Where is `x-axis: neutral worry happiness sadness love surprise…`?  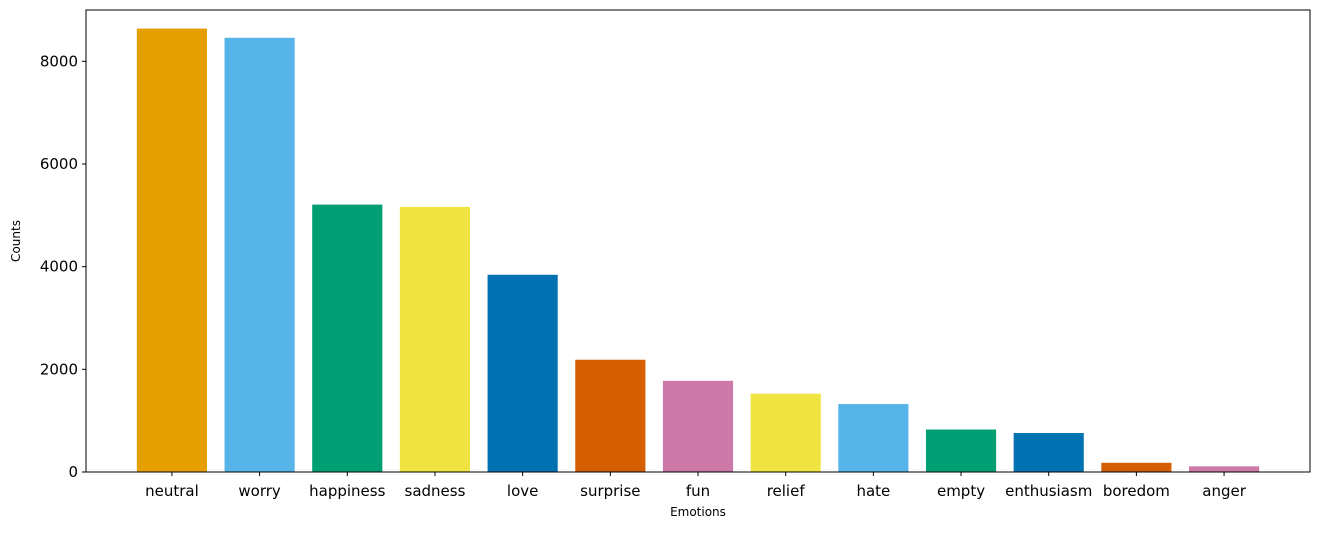
x-axis: neutral worry happiness sadness love surprise… is located at coordinates (696, 486).